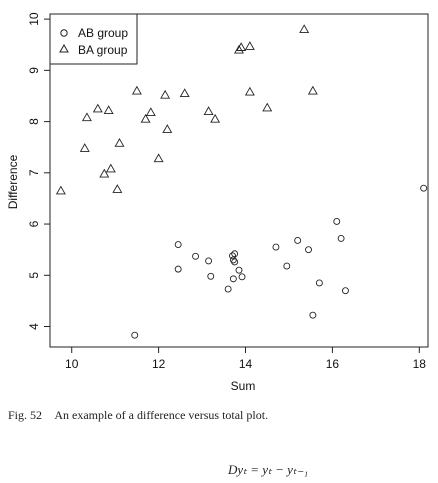  Describe the element at coordinates (64, 33) in the screenshot. I see `legend-marker-ab` at that location.